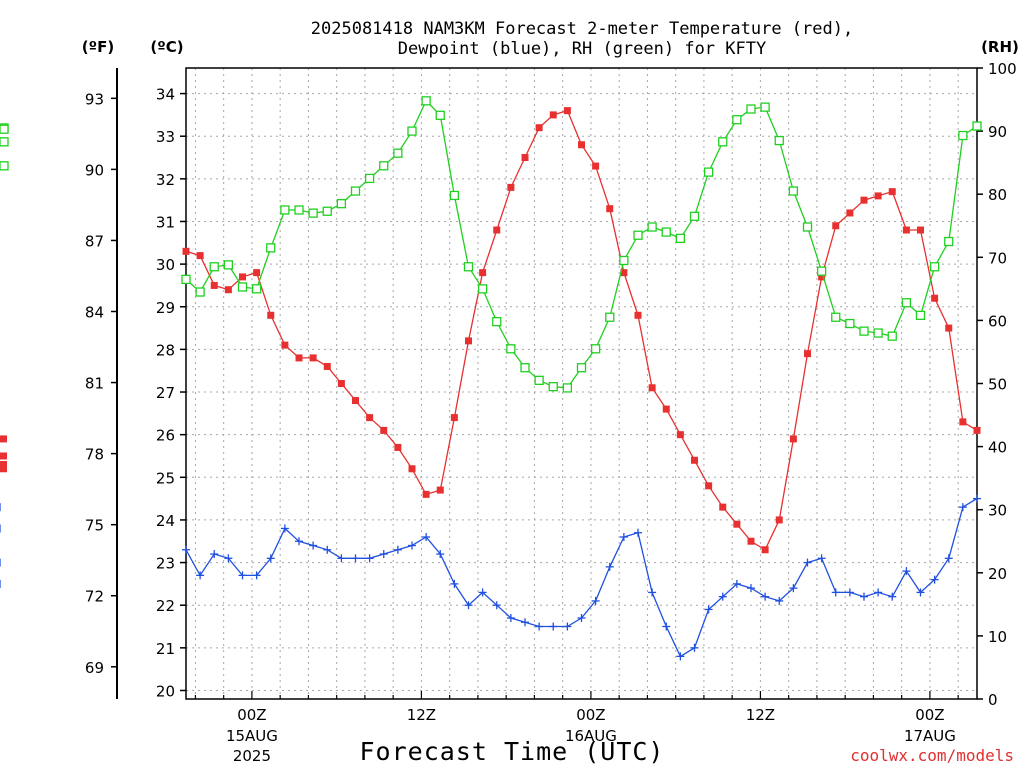  What do you see at coordinates (165, 265) in the screenshot?
I see `celsius-tick-label: 30` at bounding box center [165, 265].